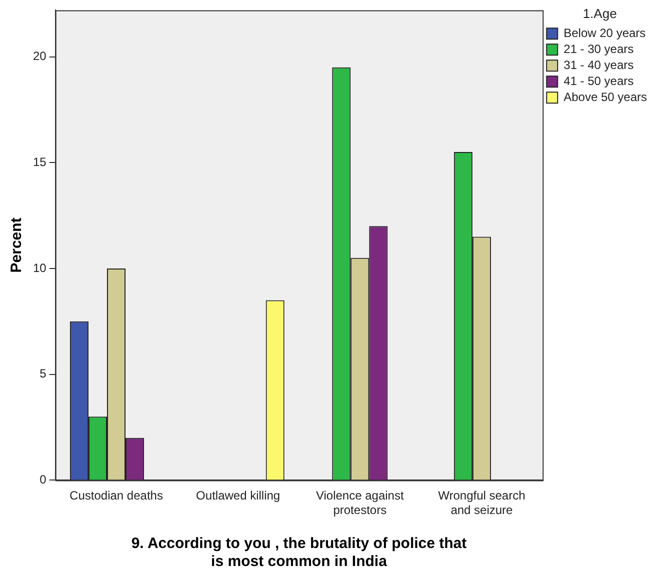 This screenshot has height=579, width=659. What do you see at coordinates (360, 503) in the screenshot?
I see `x-tick-label: Violence against protestors` at bounding box center [360, 503].